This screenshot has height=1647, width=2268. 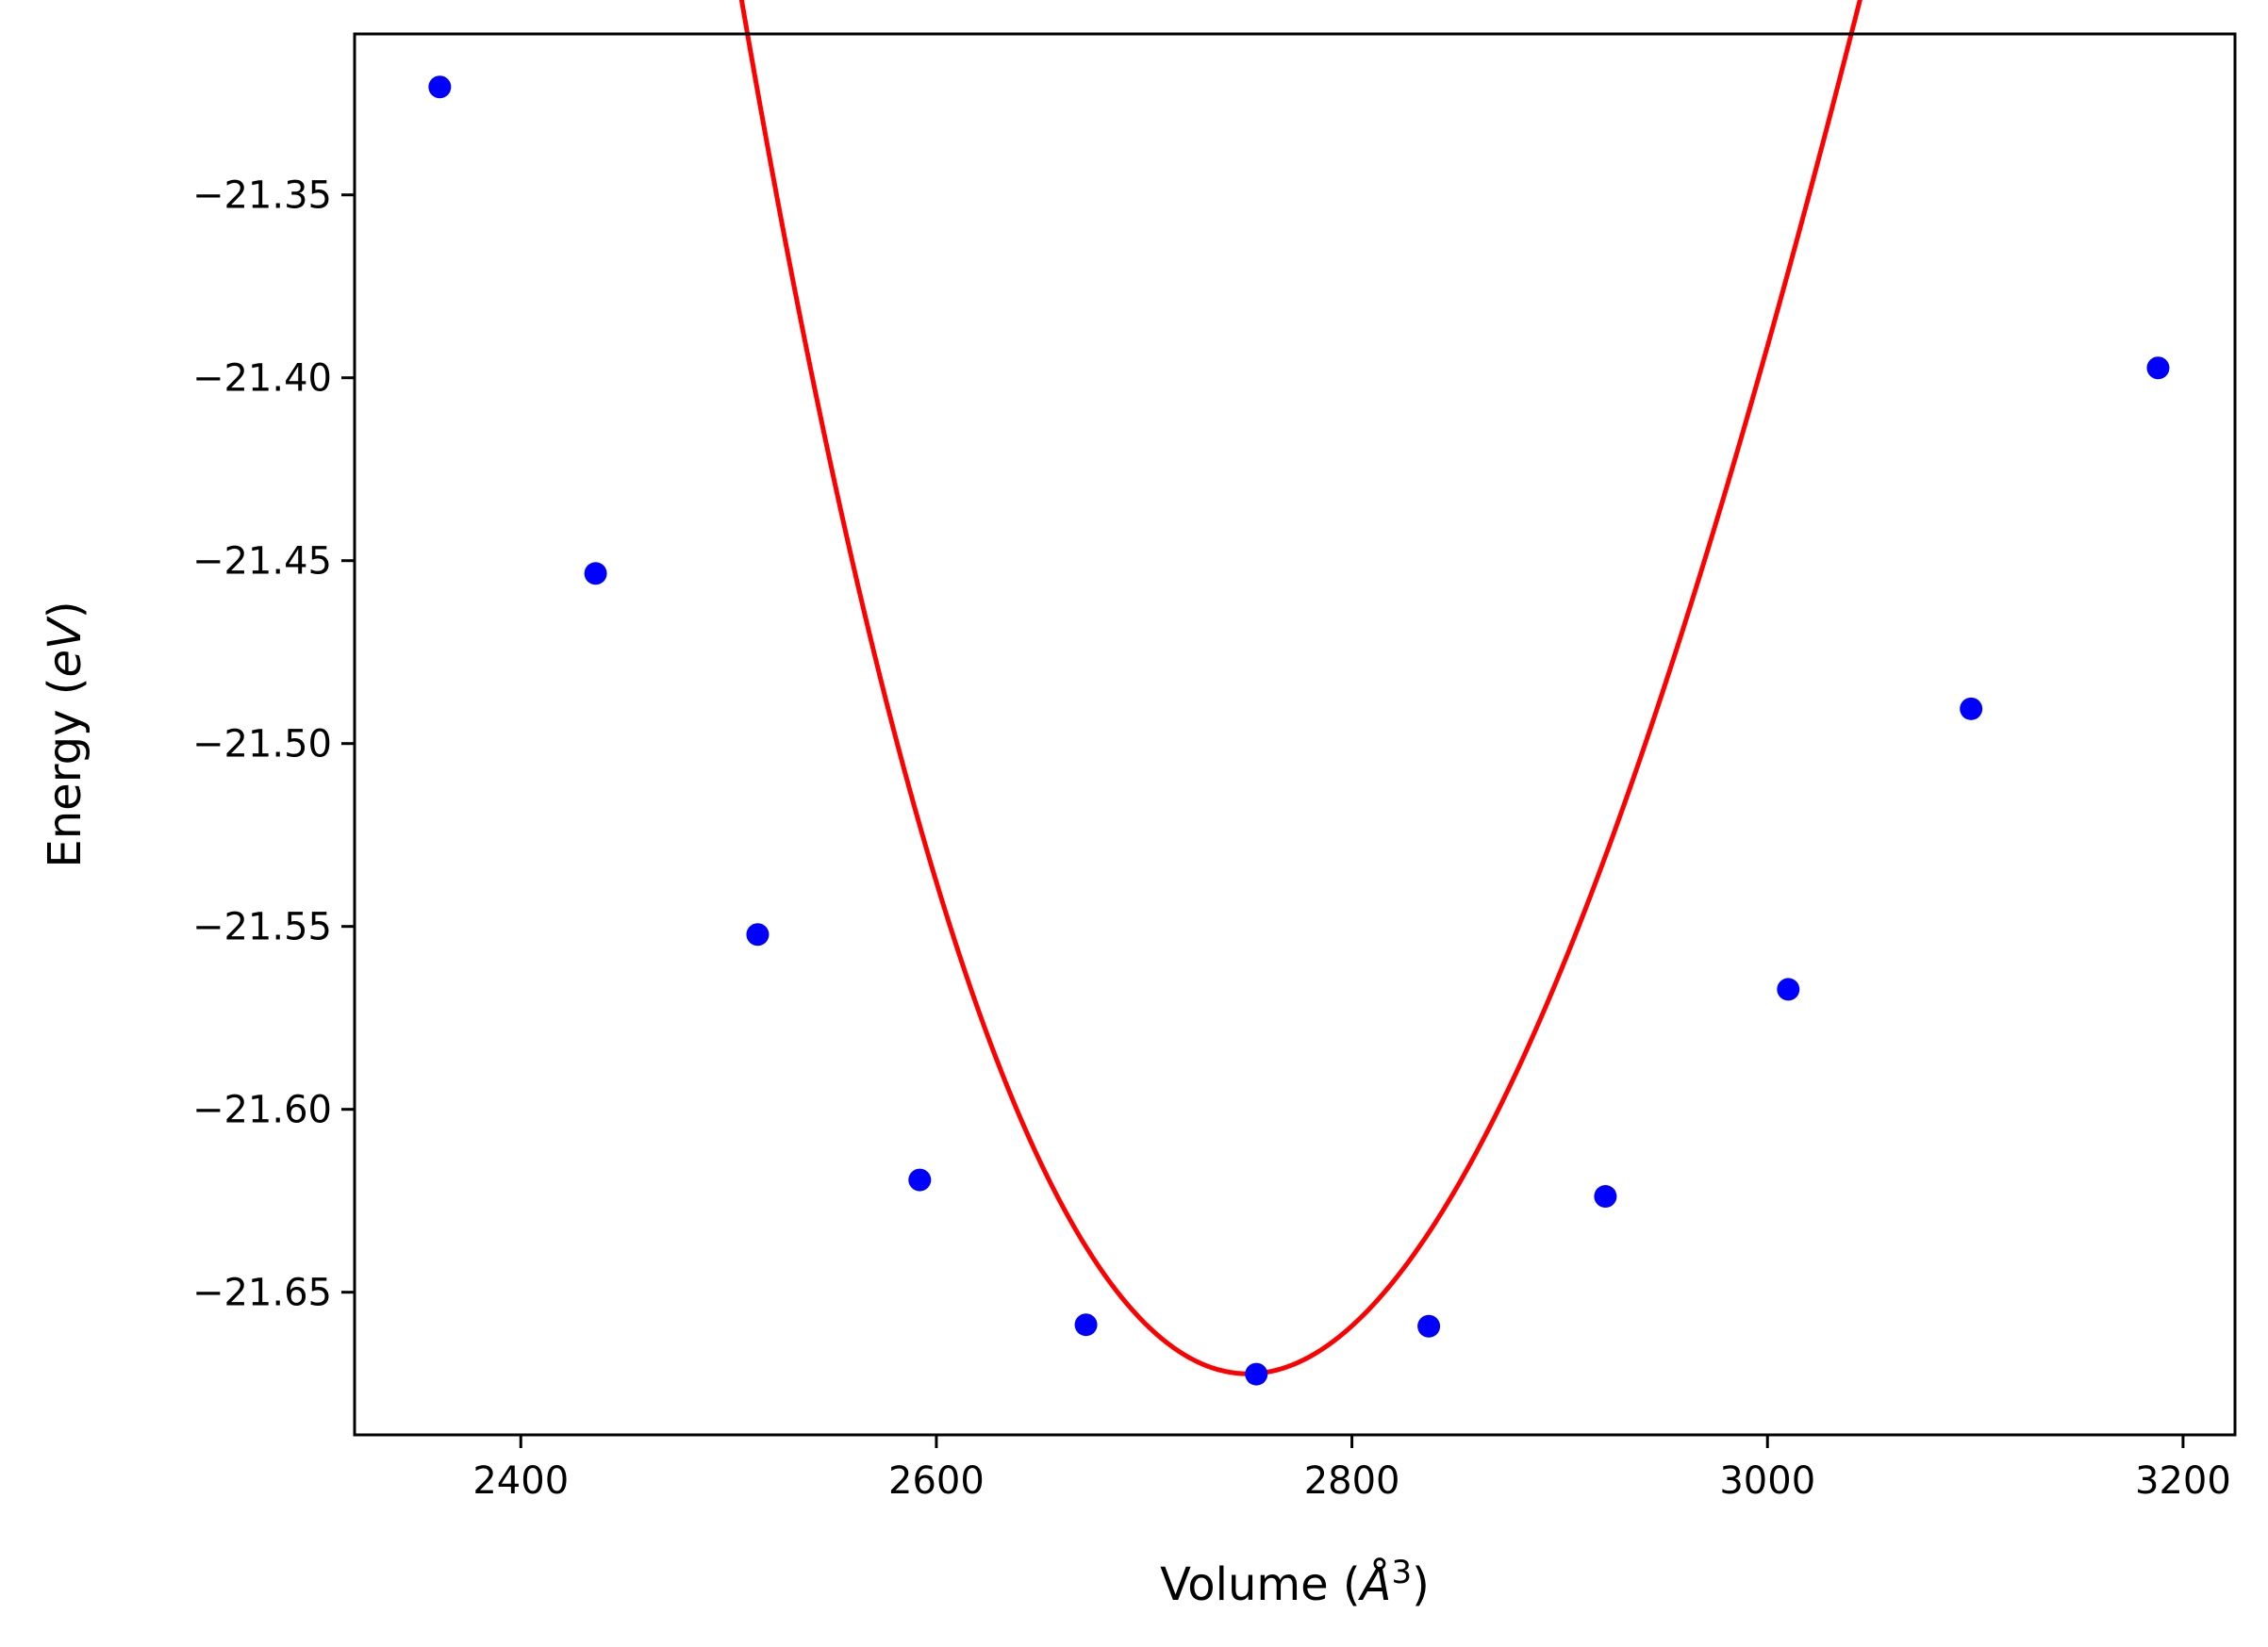 I want to click on x-tick-label: 2400, so click(x=520, y=1481).